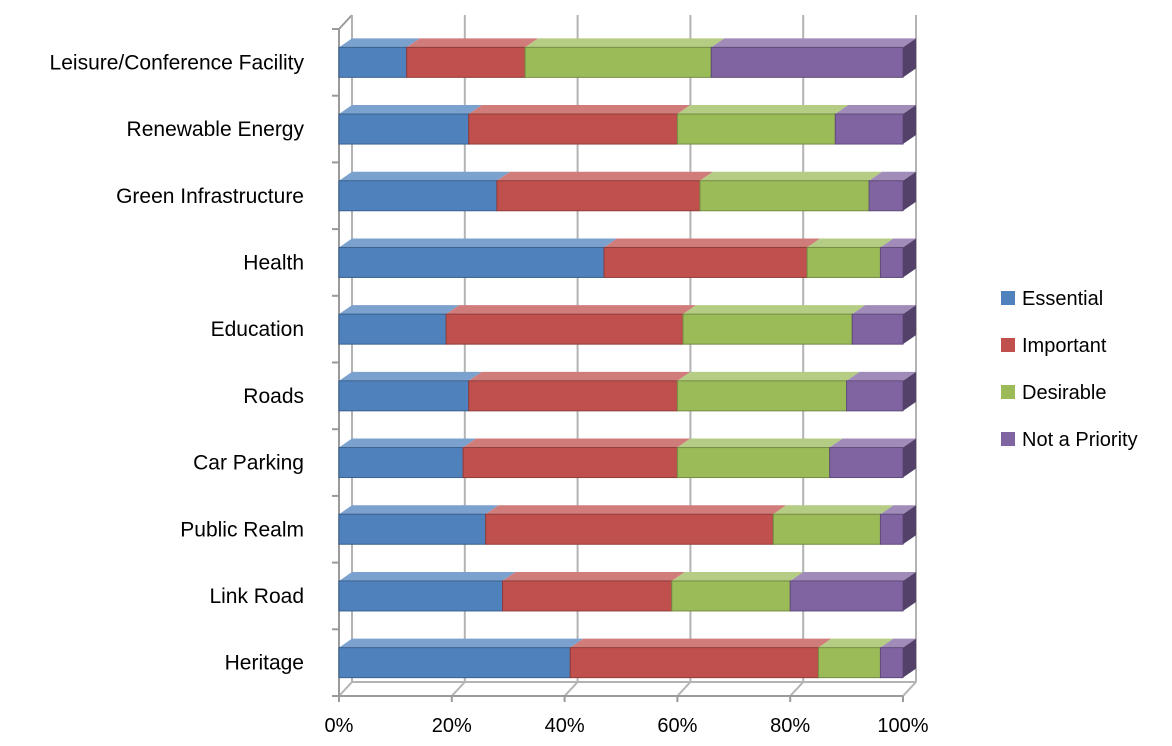 This screenshot has width=1172, height=746. What do you see at coordinates (790, 726) in the screenshot?
I see `x-tick-label: 80%` at bounding box center [790, 726].